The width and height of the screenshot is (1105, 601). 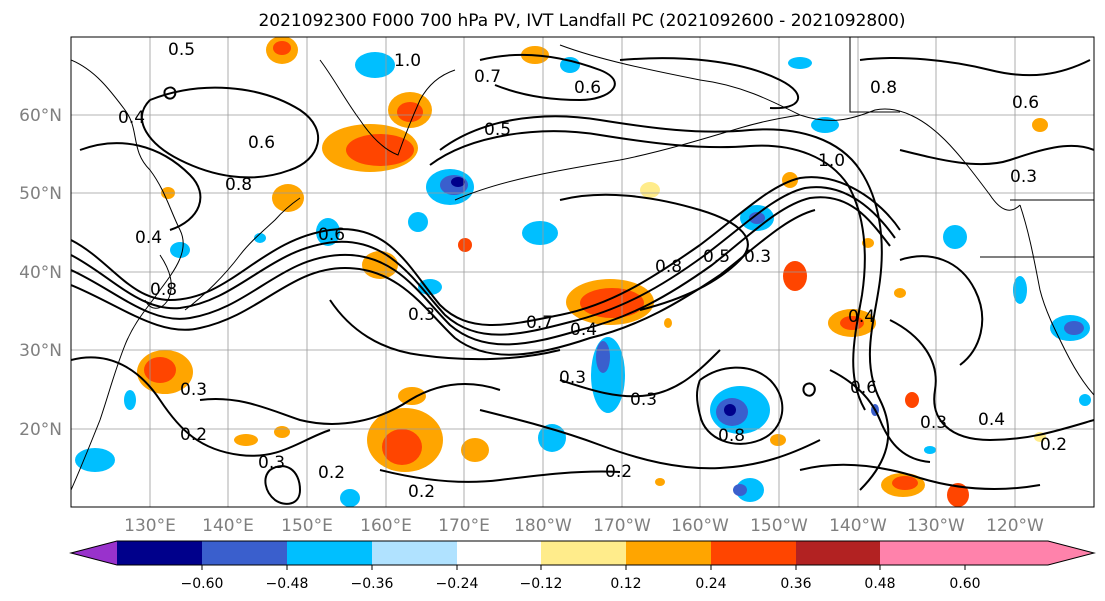 I want to click on coastline-north-america, so click(x=1056, y=300).